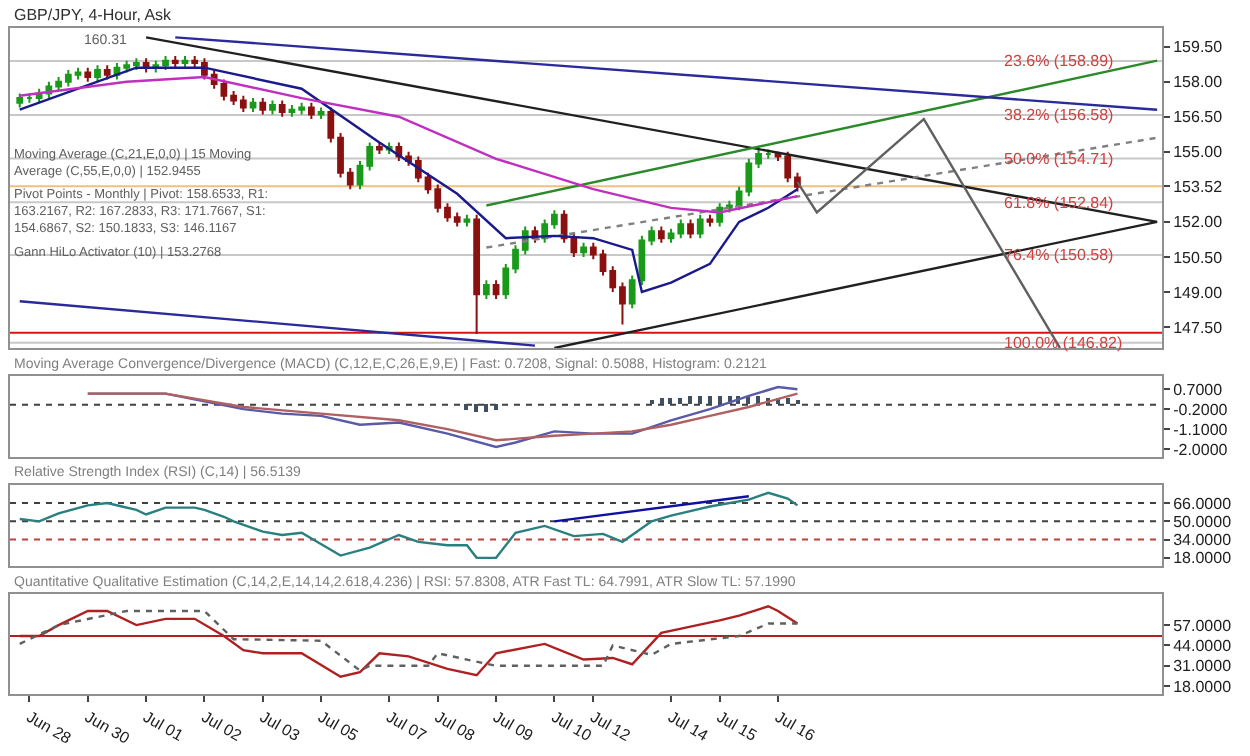 The height and width of the screenshot is (756, 1250). What do you see at coordinates (339, 727) in the screenshot?
I see `x-tick-label: Jul 05` at bounding box center [339, 727].